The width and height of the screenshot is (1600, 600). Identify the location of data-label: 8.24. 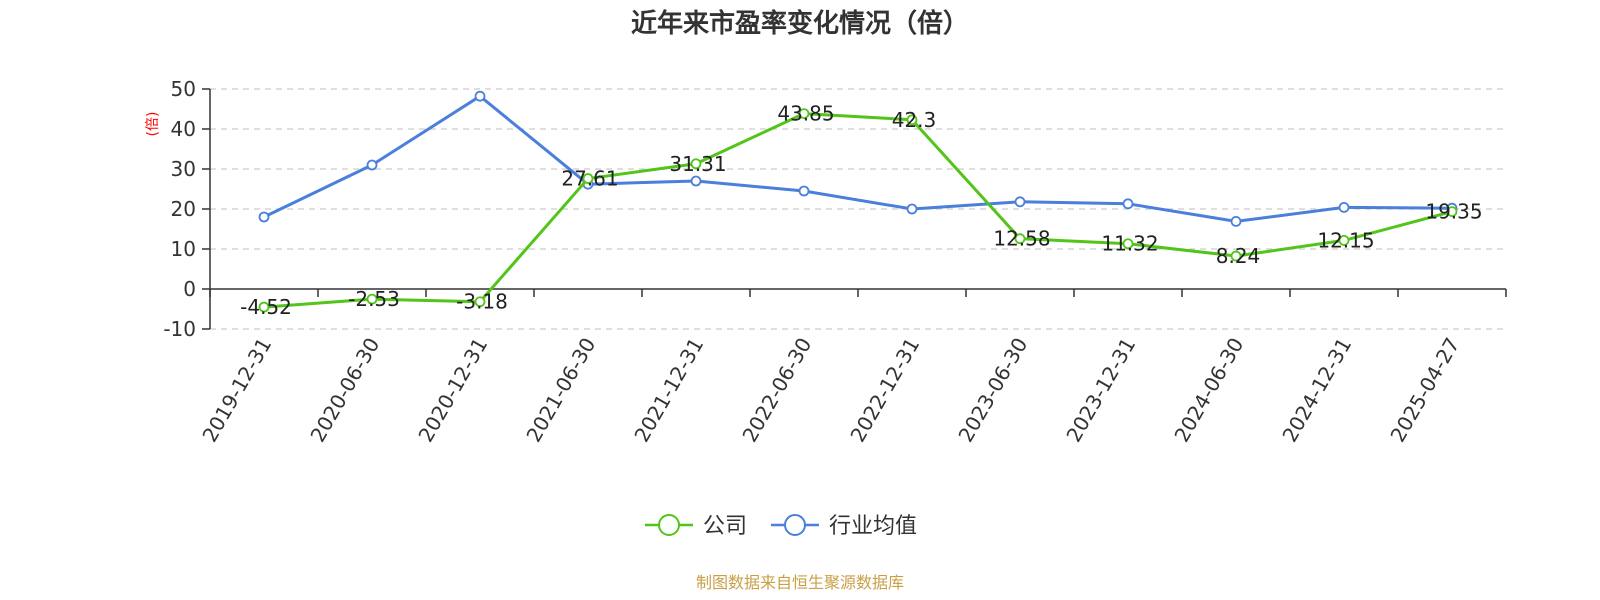
(1238, 256).